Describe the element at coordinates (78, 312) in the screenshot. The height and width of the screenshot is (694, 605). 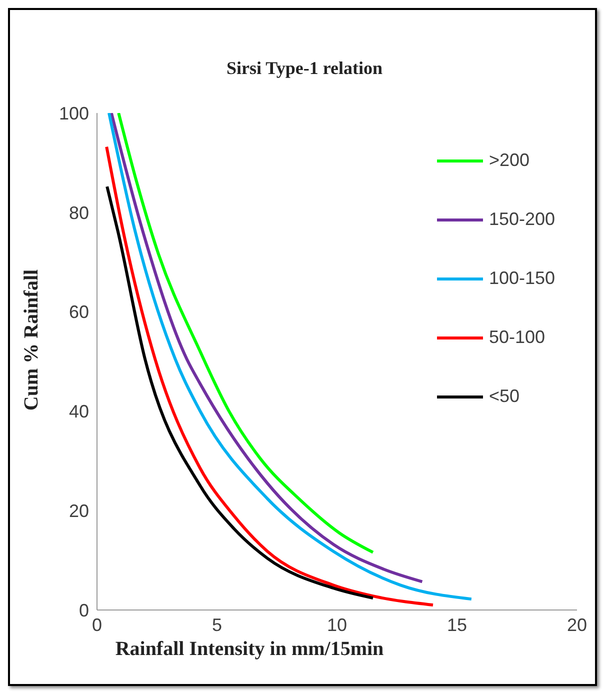
I see `y-tick-label: 60` at that location.